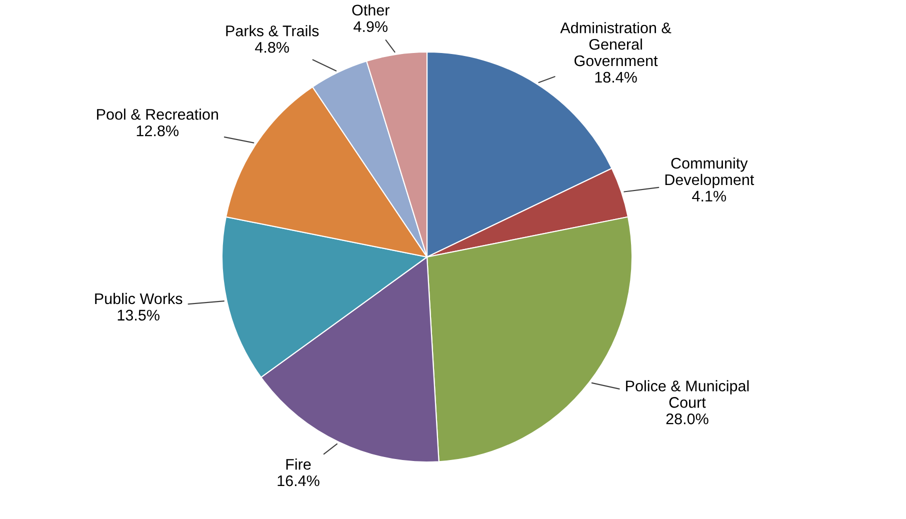 The height and width of the screenshot is (519, 906). Describe the element at coordinates (371, 10) in the screenshot. I see `slice-label: Other` at that location.